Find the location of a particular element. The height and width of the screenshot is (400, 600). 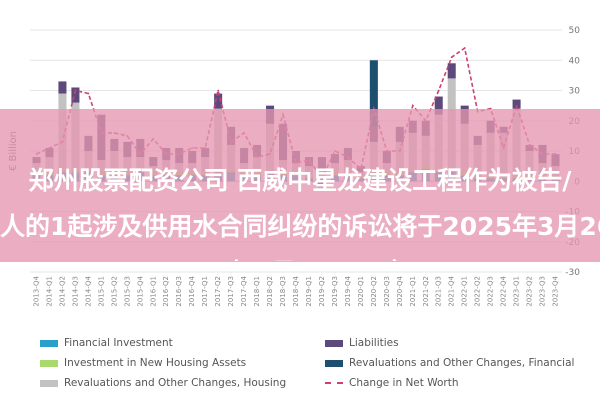

headline-line-1: 郑州股票配资公司 西威中星龙建设工程作为被告/ is located at coordinates (300, 180).